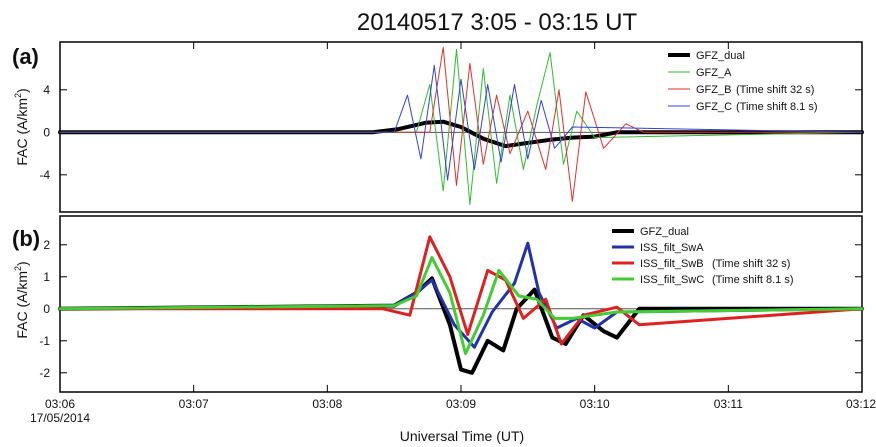 The image size is (876, 447). Describe the element at coordinates (21, 126) in the screenshot. I see `panel-a-ylabel: FAC (A/km2)` at that location.